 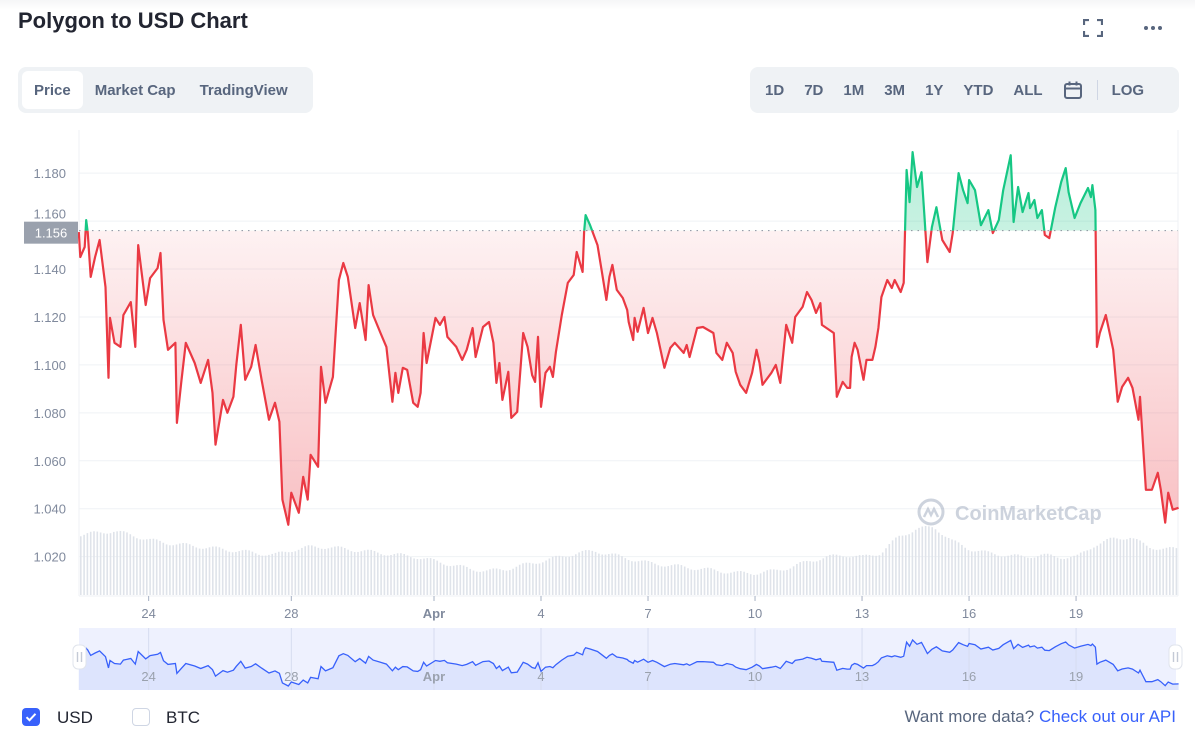 I want to click on more-button, so click(x=1153, y=28).